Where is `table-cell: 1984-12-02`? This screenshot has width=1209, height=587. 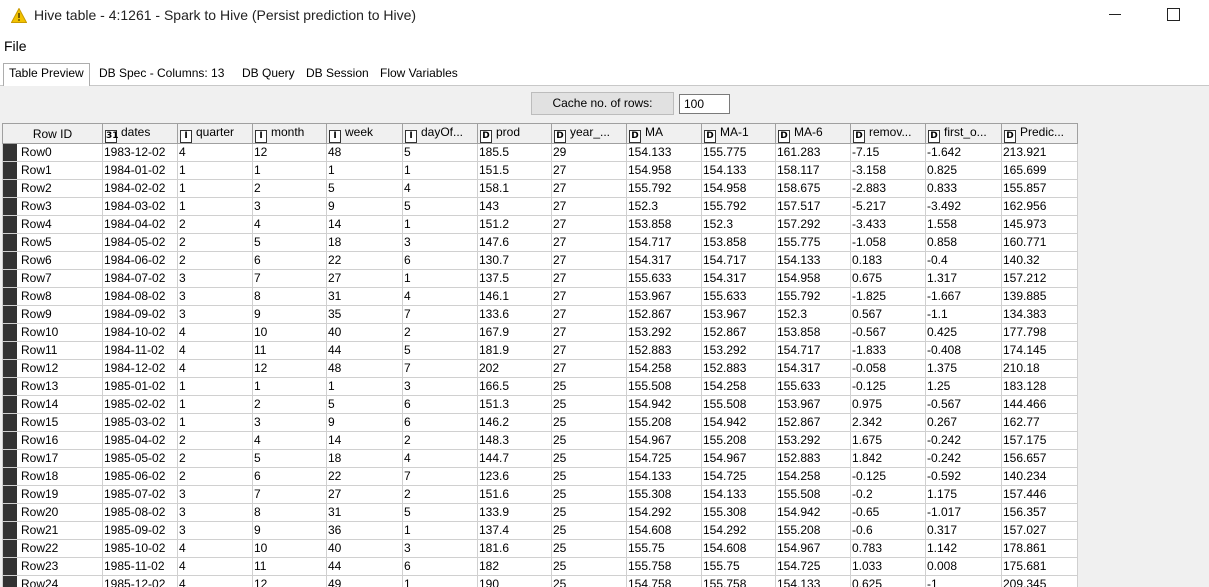 table-cell: 1984-12-02 is located at coordinates (140, 368).